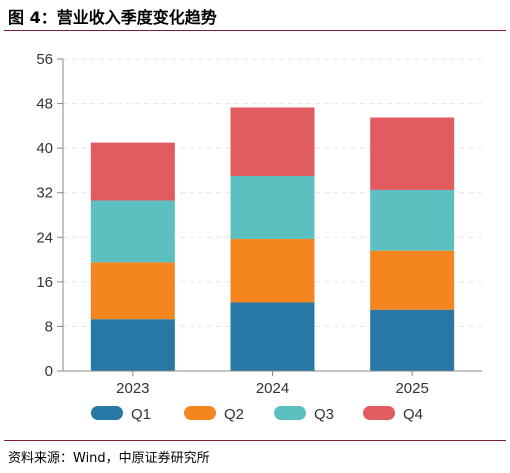 The height and width of the screenshot is (473, 510). I want to click on x-tick-label: 2024, so click(272, 388).